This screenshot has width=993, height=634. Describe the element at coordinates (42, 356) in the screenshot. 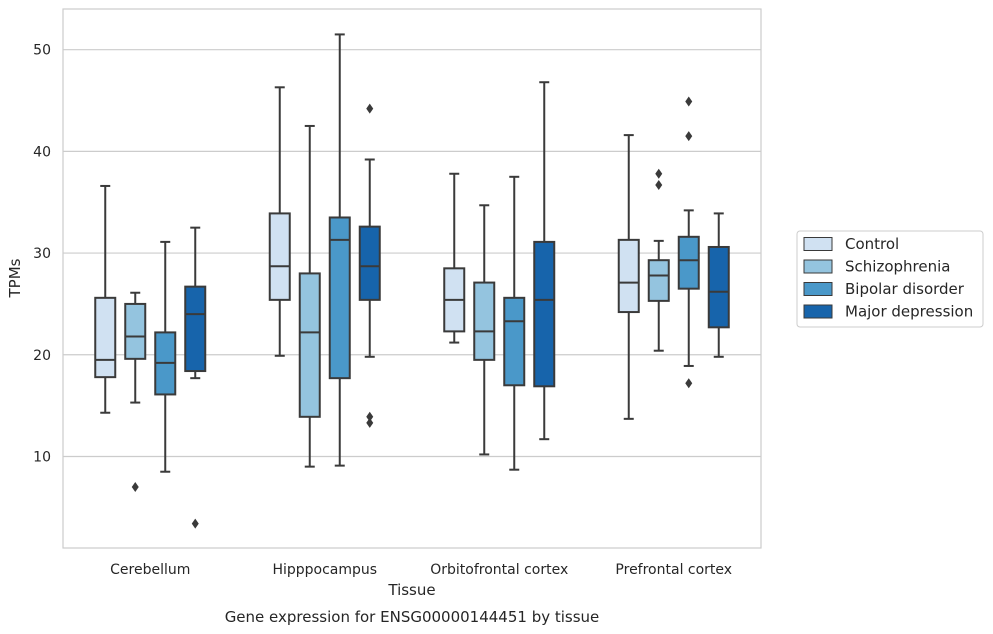

I see `y-tick-label: 20` at that location.